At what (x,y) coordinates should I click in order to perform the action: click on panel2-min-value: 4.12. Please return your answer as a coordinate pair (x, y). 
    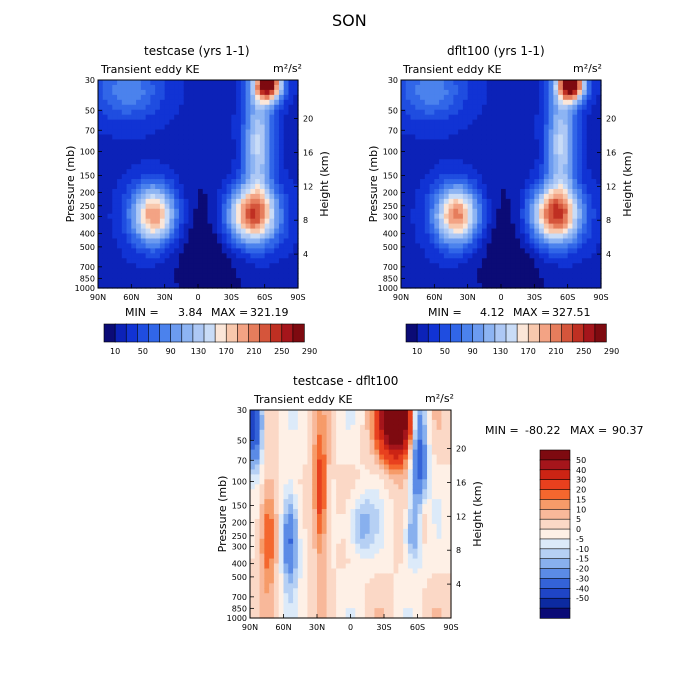
    Looking at the image, I should click on (492, 312).